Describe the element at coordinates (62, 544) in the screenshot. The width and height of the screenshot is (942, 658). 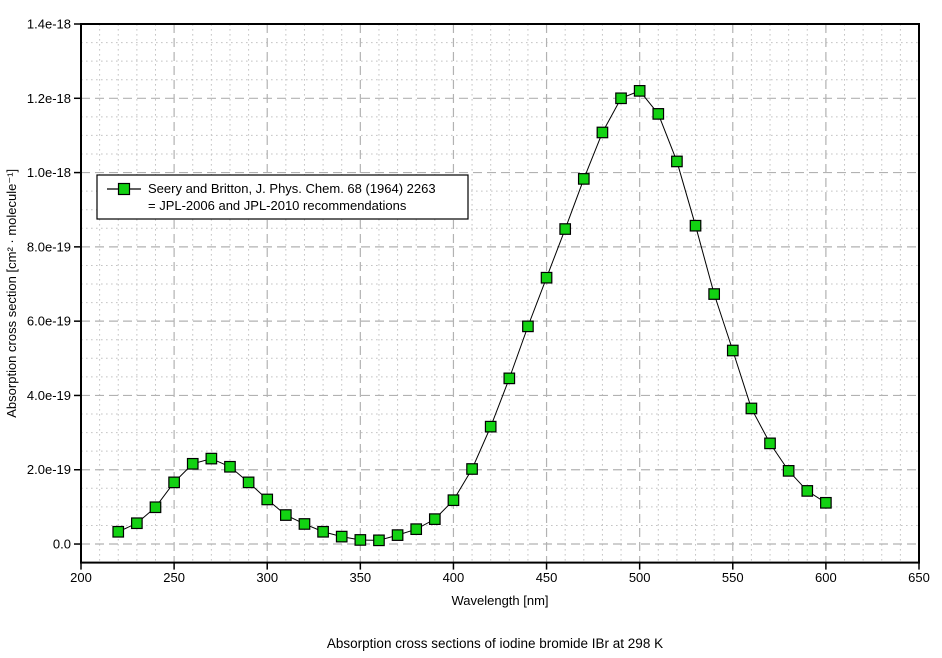
I see `y-tick-label: 0.0` at that location.